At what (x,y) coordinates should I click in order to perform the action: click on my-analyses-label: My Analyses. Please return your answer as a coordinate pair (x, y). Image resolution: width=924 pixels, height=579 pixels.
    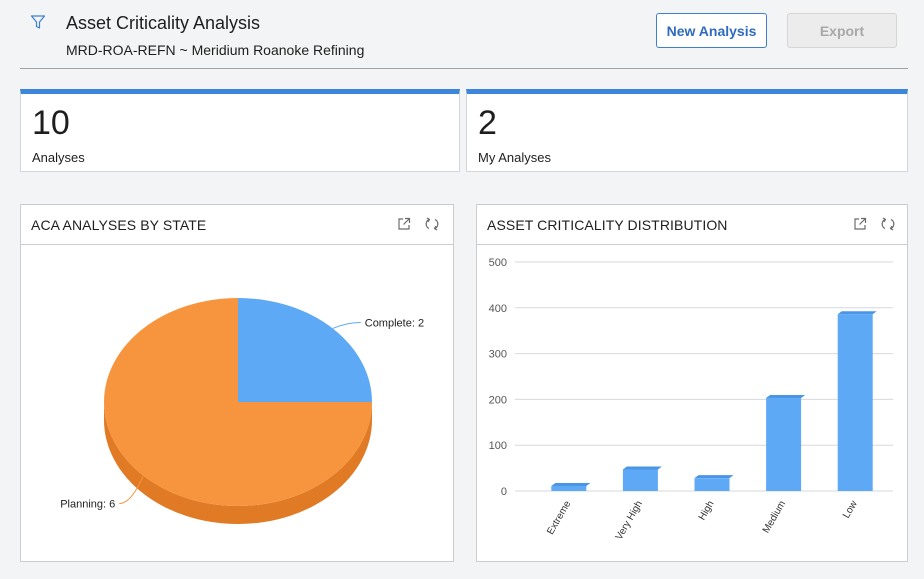
    Looking at the image, I should click on (514, 157).